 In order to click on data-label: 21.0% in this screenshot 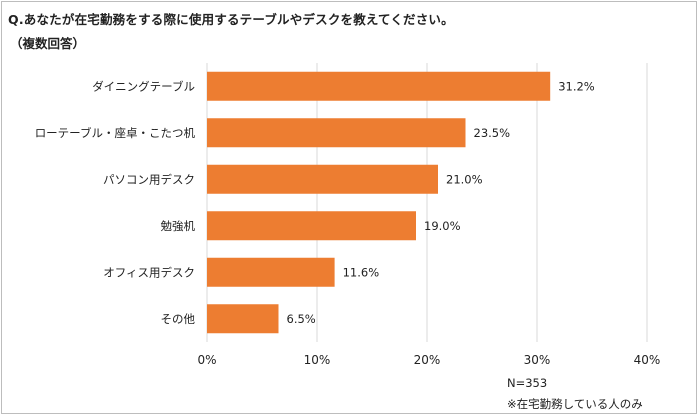, I will do `click(464, 179)`.